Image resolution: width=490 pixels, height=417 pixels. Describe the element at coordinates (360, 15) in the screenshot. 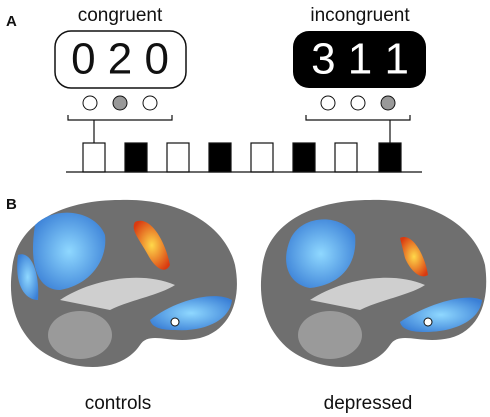

I see `stimulus-label: incongruent` at that location.